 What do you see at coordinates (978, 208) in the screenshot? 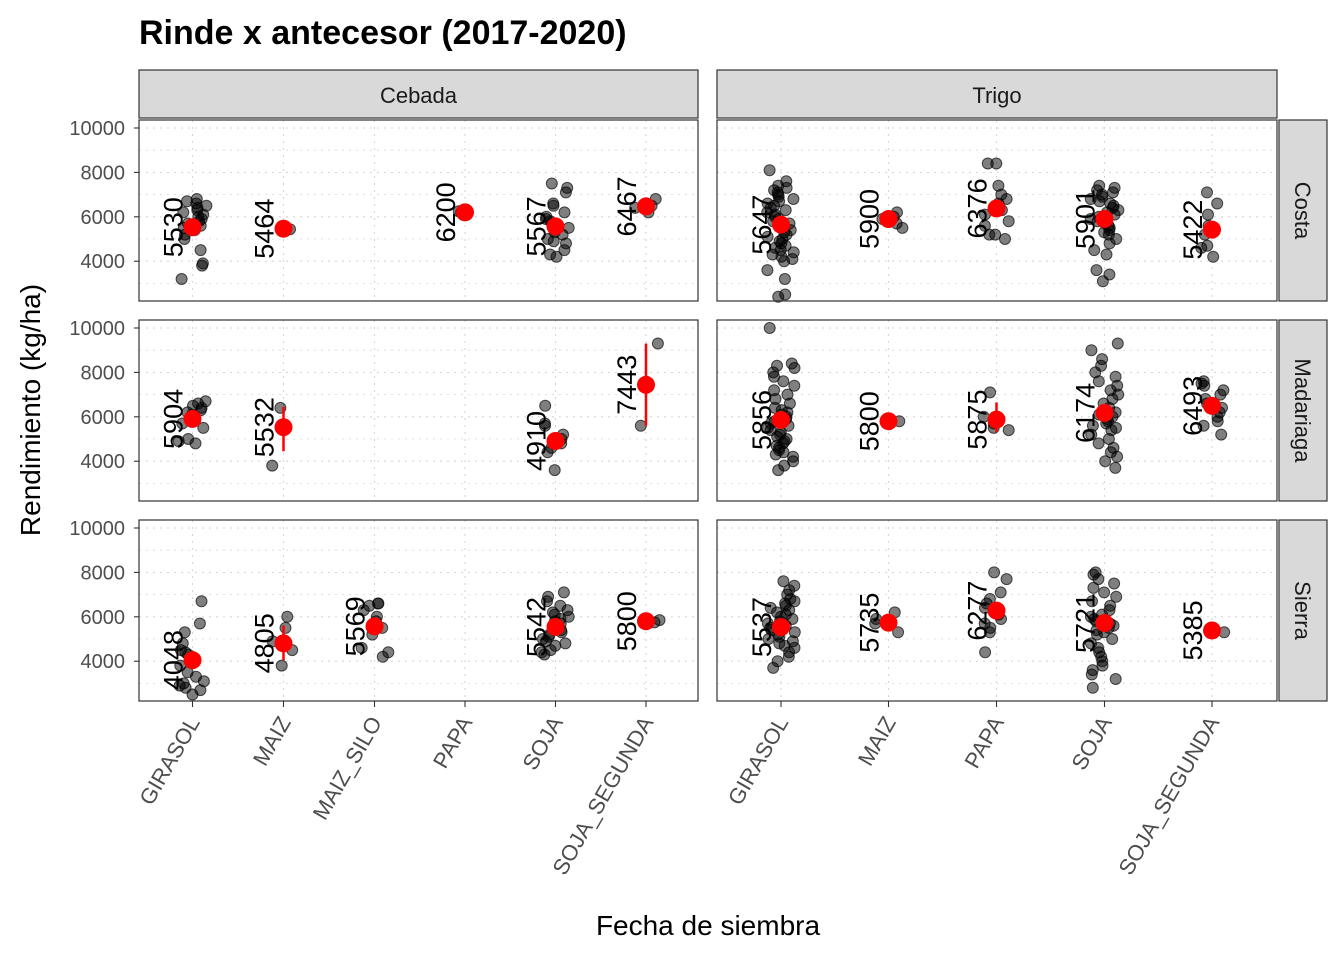
I see `mean-label: 6376` at bounding box center [978, 208].